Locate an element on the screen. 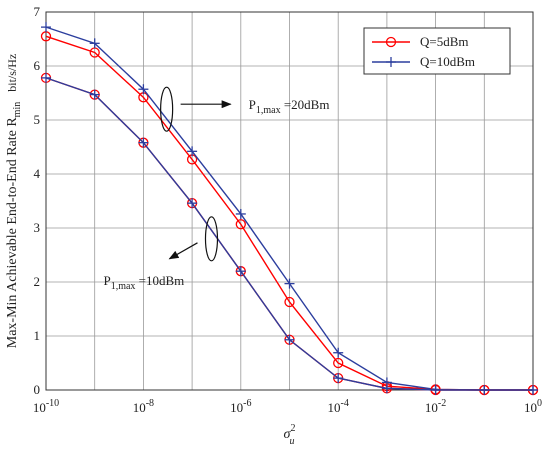 The height and width of the screenshot is (453, 550). annotation-p20: P1,max =20dBm is located at coordinates (245, 109).